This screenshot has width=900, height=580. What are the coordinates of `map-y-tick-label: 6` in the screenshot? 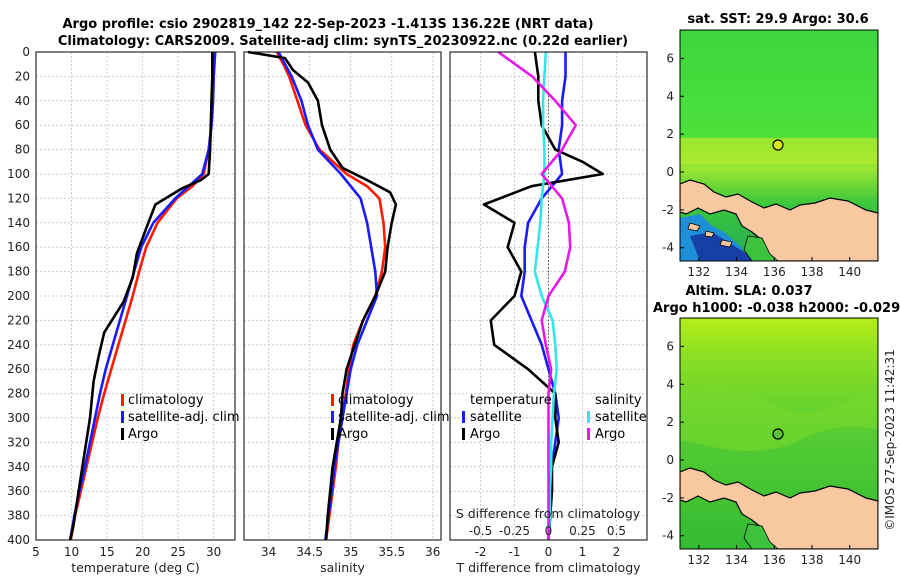 It's located at (670, 346).